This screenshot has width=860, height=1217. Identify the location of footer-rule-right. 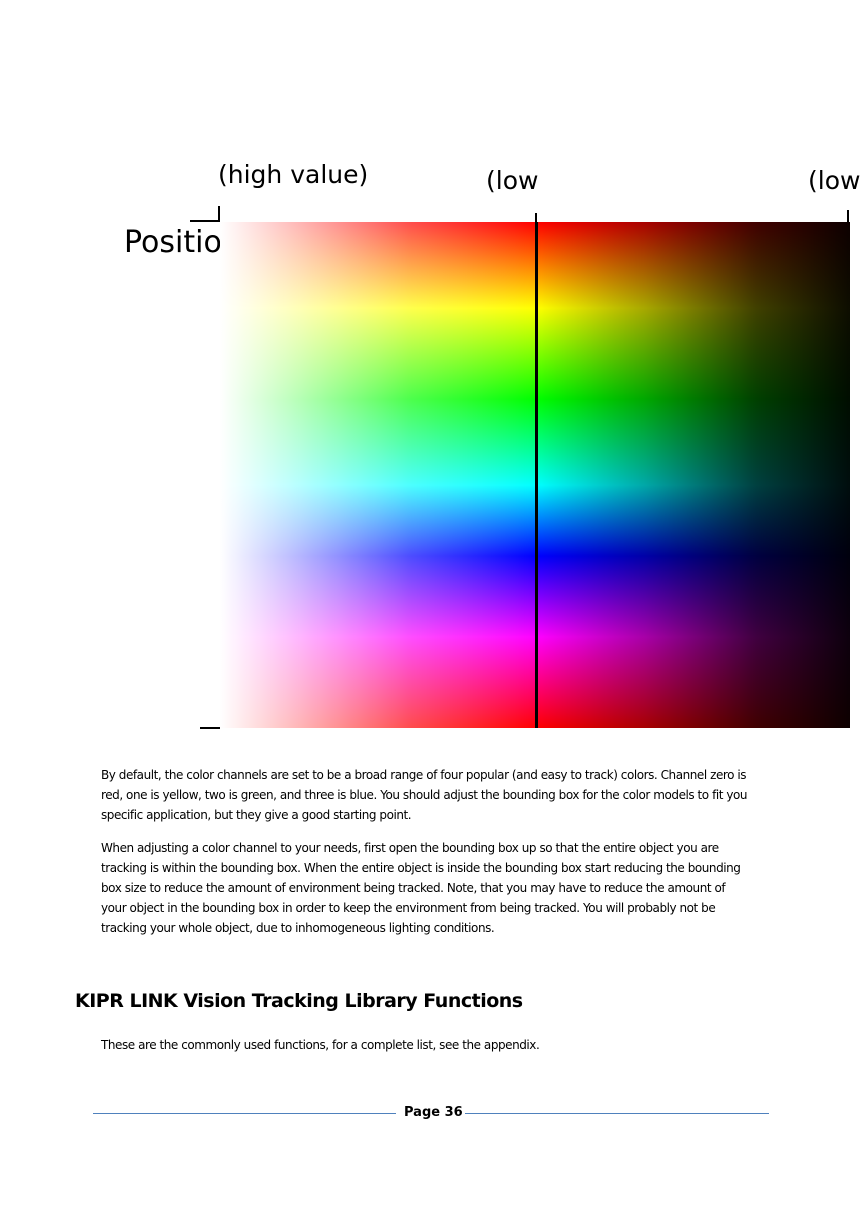
(617, 1113).